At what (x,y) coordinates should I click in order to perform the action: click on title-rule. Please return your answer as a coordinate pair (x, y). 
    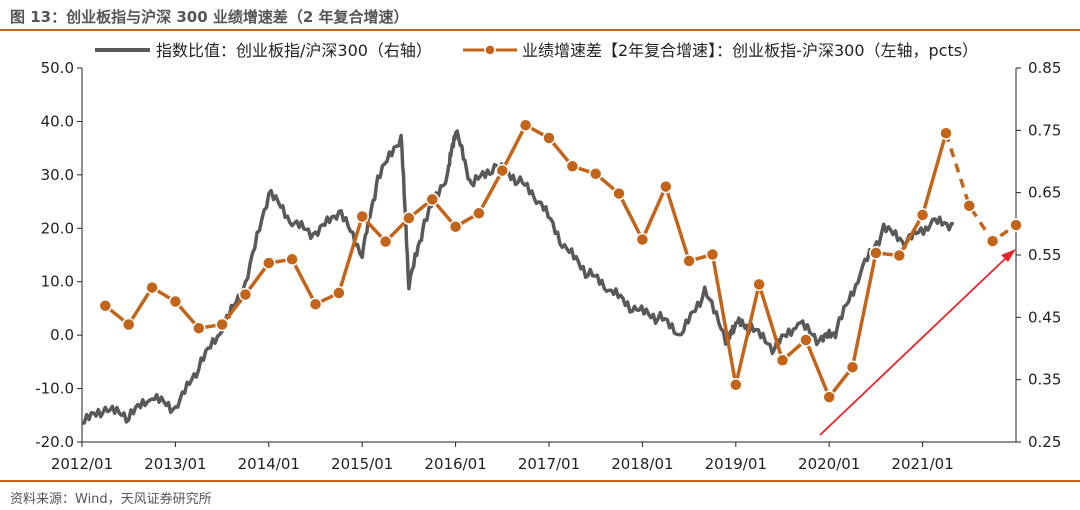
    Looking at the image, I should click on (540, 30).